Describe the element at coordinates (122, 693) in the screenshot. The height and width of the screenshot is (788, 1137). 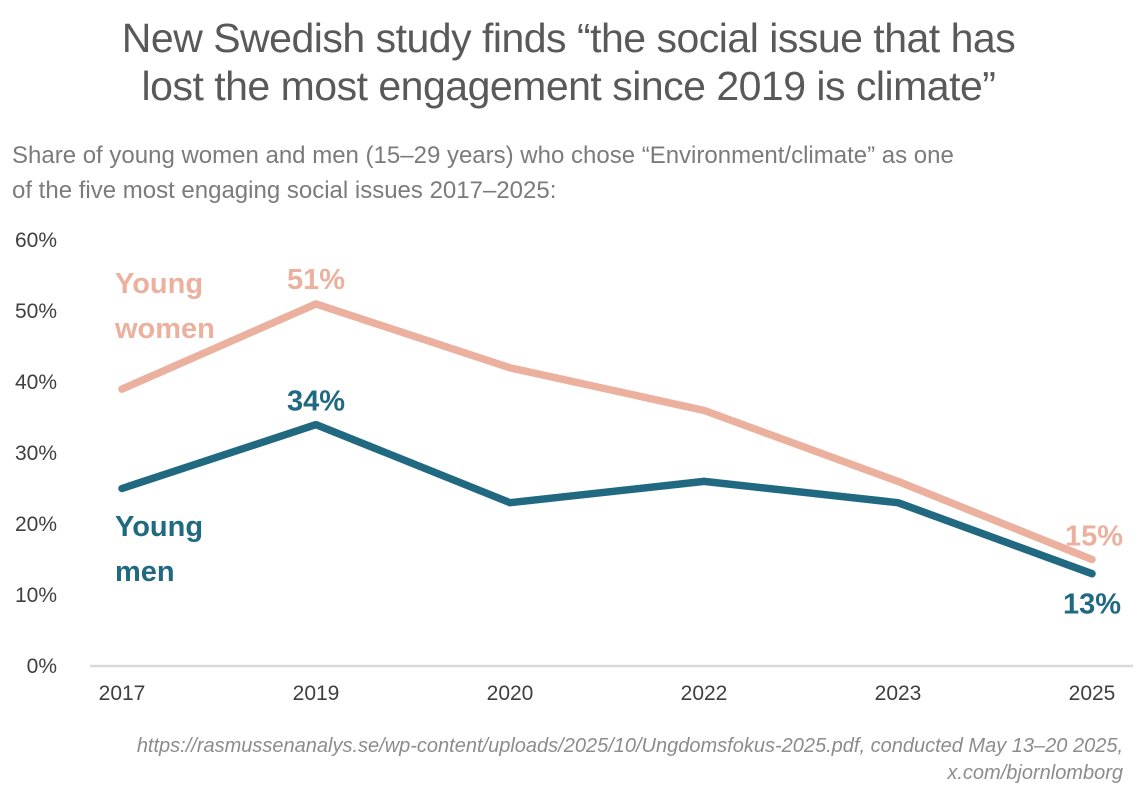
I see `x-axis-tick-label: 2017` at that location.